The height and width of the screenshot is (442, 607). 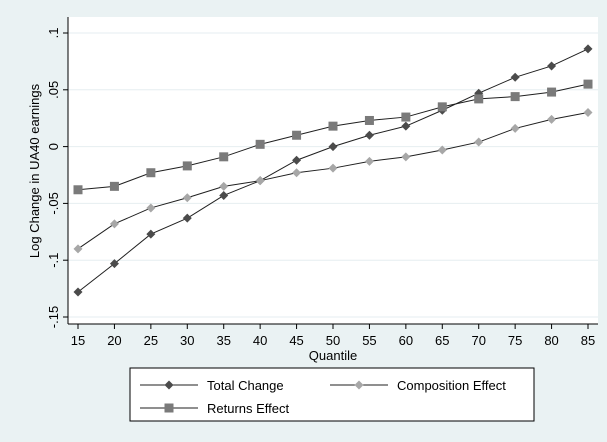 What do you see at coordinates (551, 340) in the screenshot?
I see `x-tick-label: 80` at bounding box center [551, 340].